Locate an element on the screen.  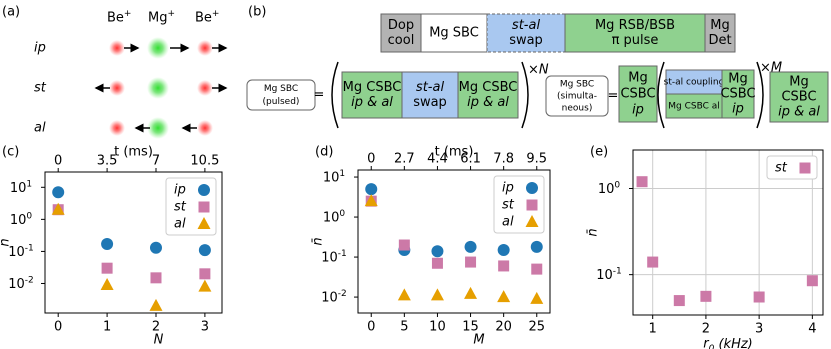
top-tick-label: 3.5 is located at coordinates (107, 161).